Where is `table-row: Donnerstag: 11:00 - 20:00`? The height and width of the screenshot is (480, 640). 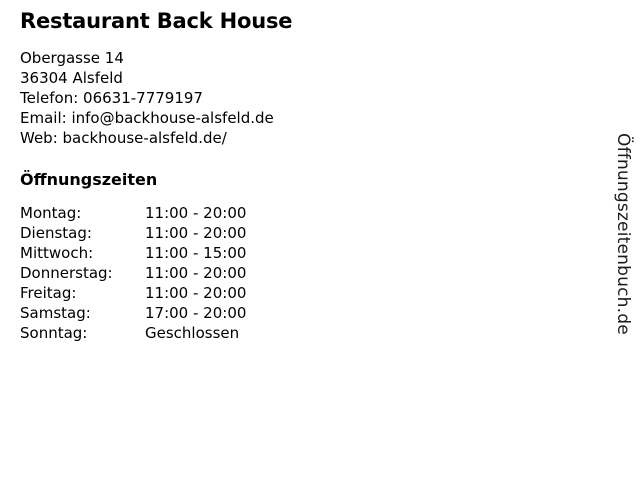 table-row: Donnerstag: 11:00 - 20:00 is located at coordinates (172, 273).